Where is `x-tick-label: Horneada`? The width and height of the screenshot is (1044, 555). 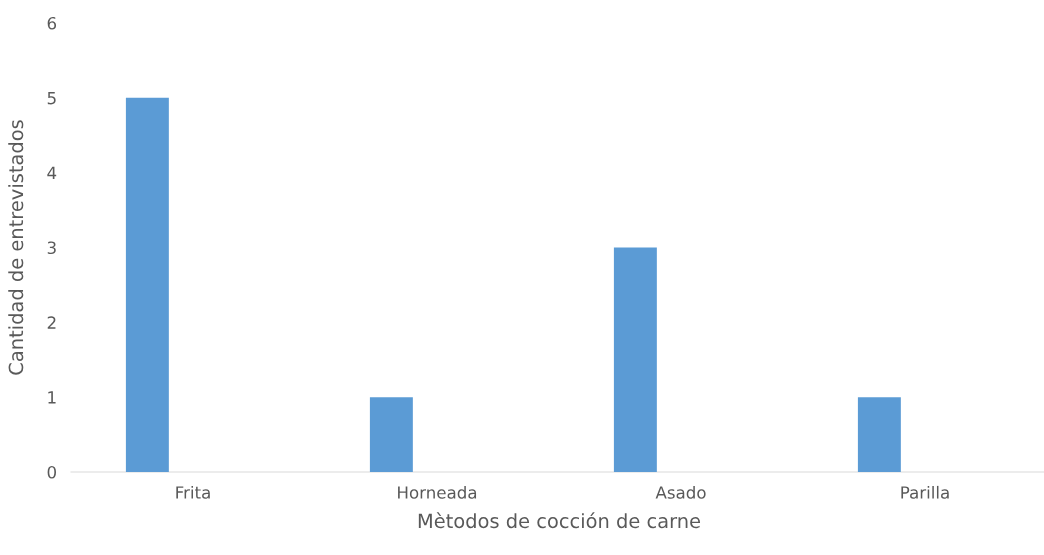 x-tick-label: Horneada is located at coordinates (437, 492).